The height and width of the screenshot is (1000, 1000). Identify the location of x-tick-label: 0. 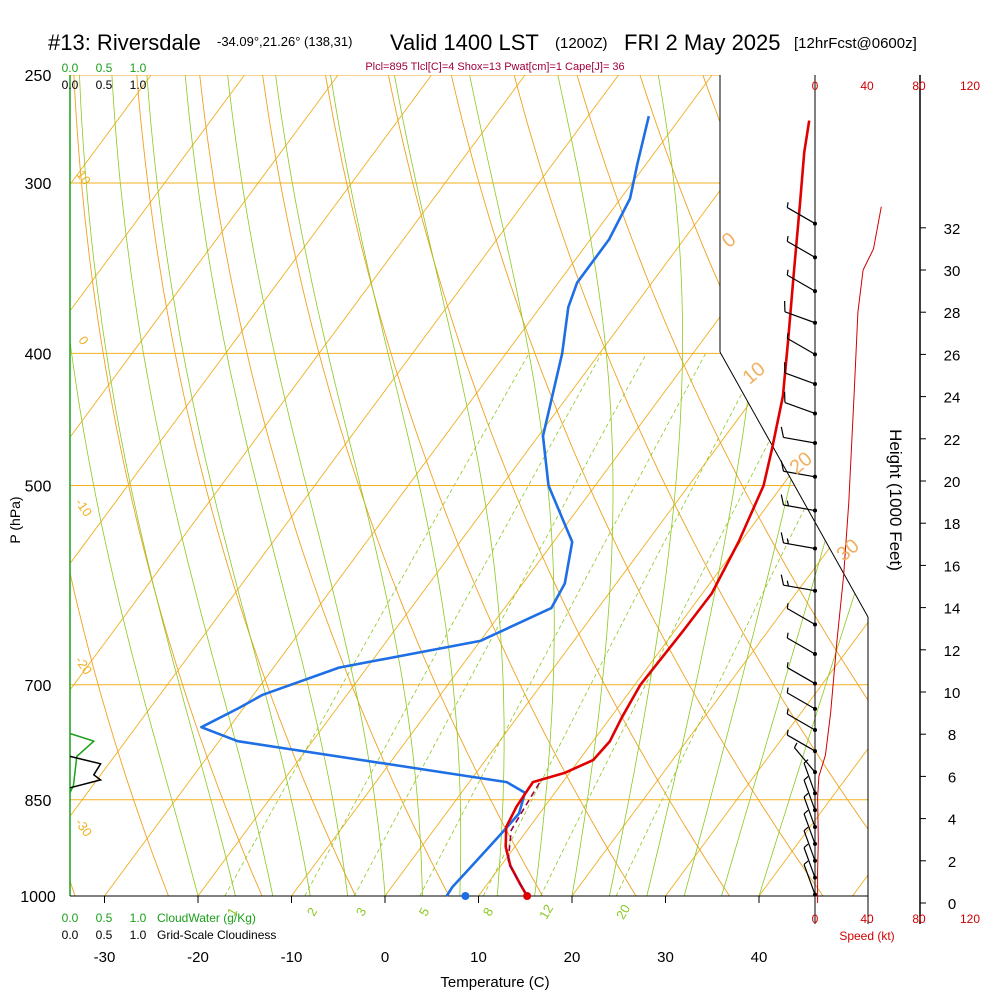
(385, 957).